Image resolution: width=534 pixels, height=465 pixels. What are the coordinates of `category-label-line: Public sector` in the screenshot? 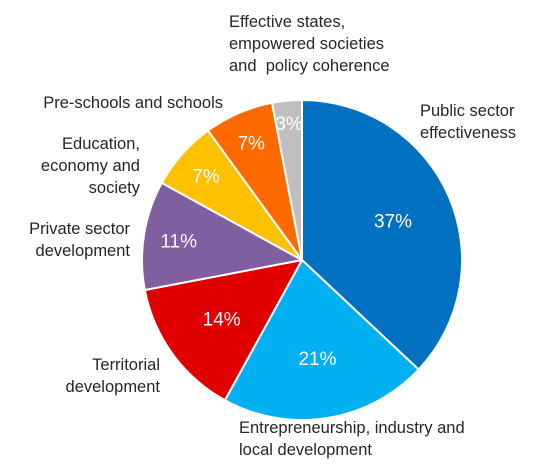 It's located at (467, 111).